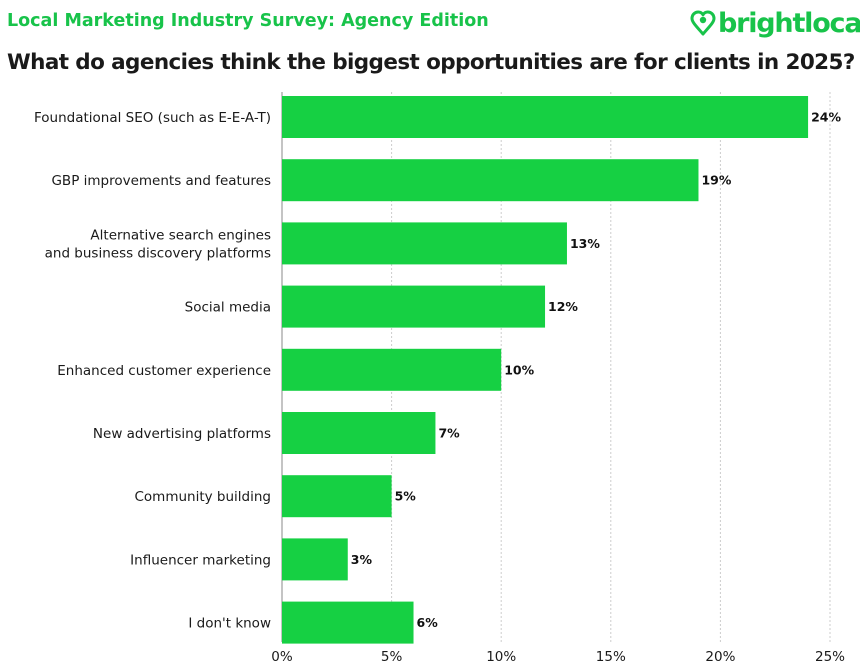 This screenshot has width=860, height=669. Describe the element at coordinates (585, 243) in the screenshot. I see `data-label: 13%` at that location.